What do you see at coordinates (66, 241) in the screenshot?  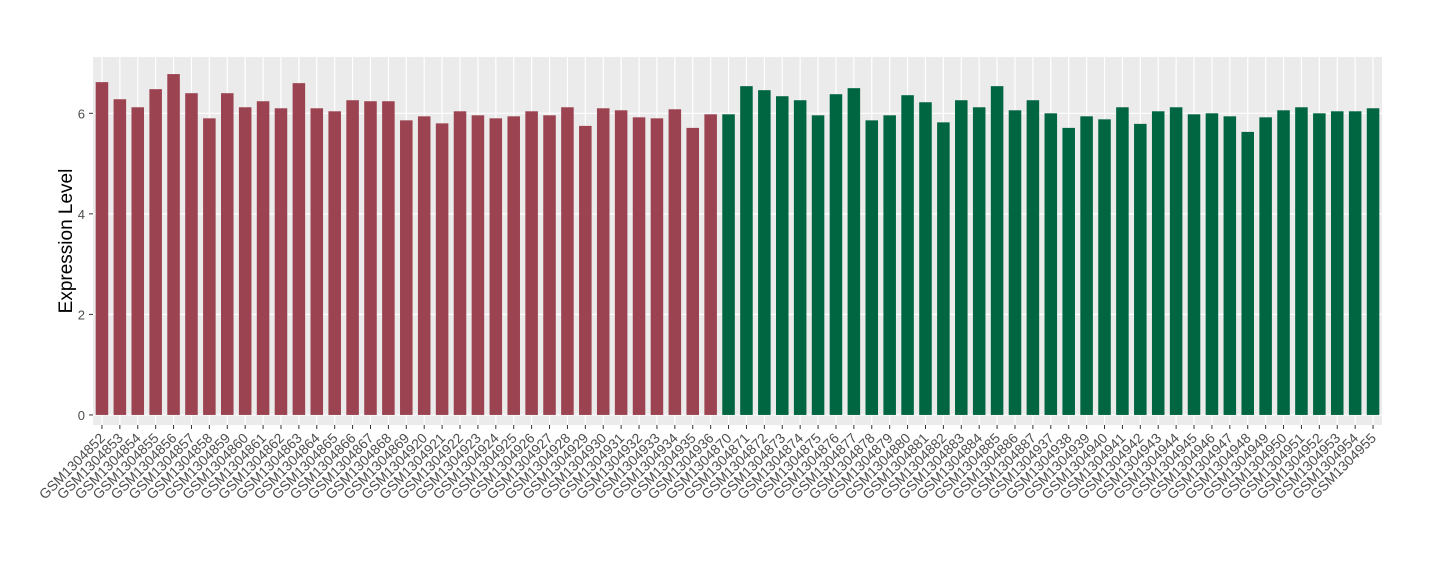 I see `y-axis-label: Expression Level` at bounding box center [66, 241].